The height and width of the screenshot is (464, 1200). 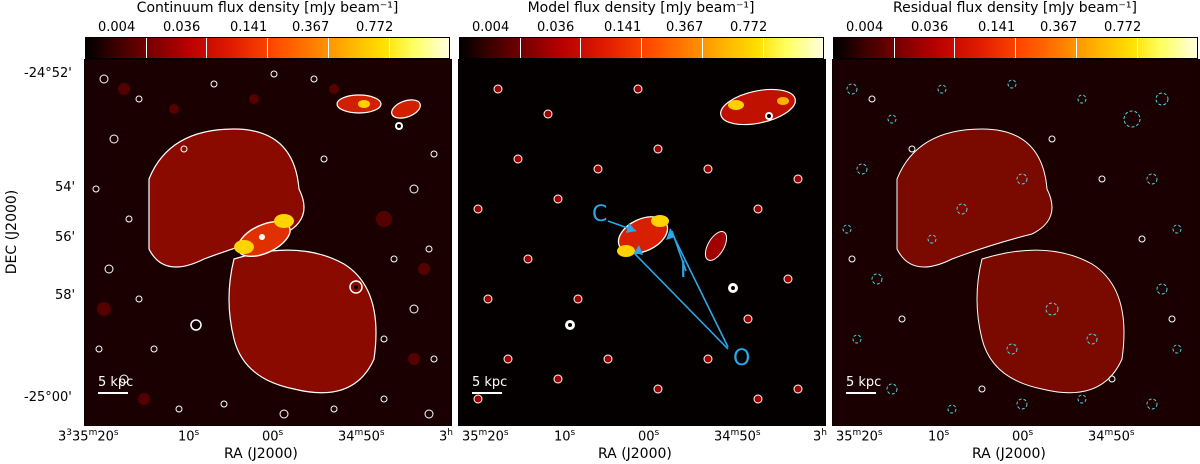 What do you see at coordinates (65, 237) in the screenshot?
I see `y-tick-label: 56'` at bounding box center [65, 237].